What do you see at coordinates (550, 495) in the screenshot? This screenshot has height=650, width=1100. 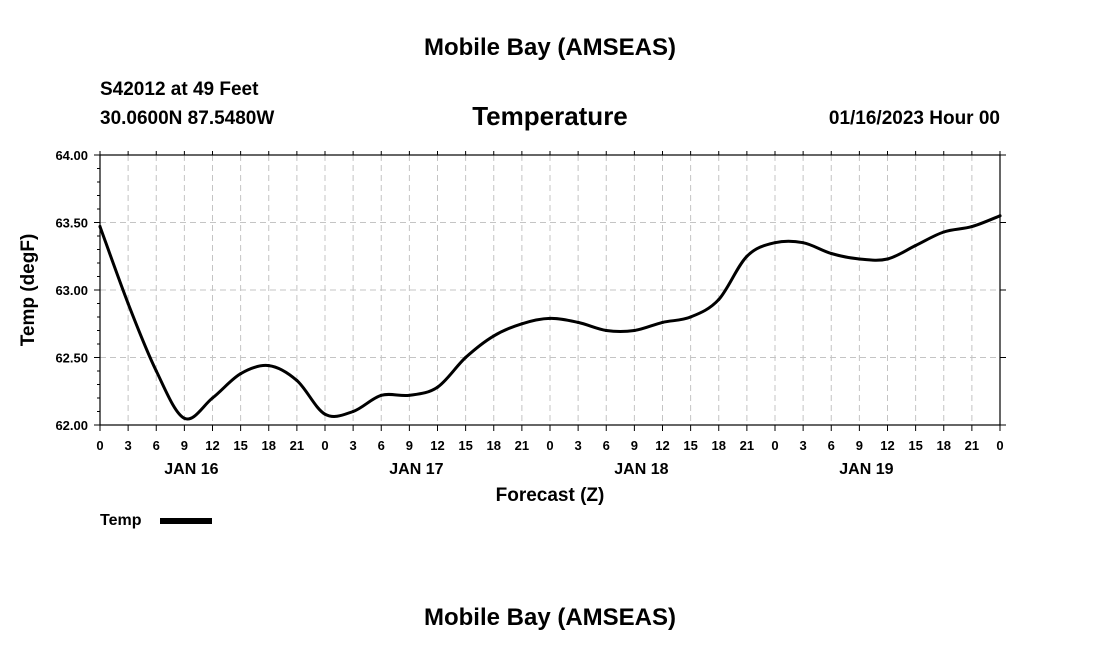 I see `x-axis-label: Forecast (Z)` at bounding box center [550, 495].